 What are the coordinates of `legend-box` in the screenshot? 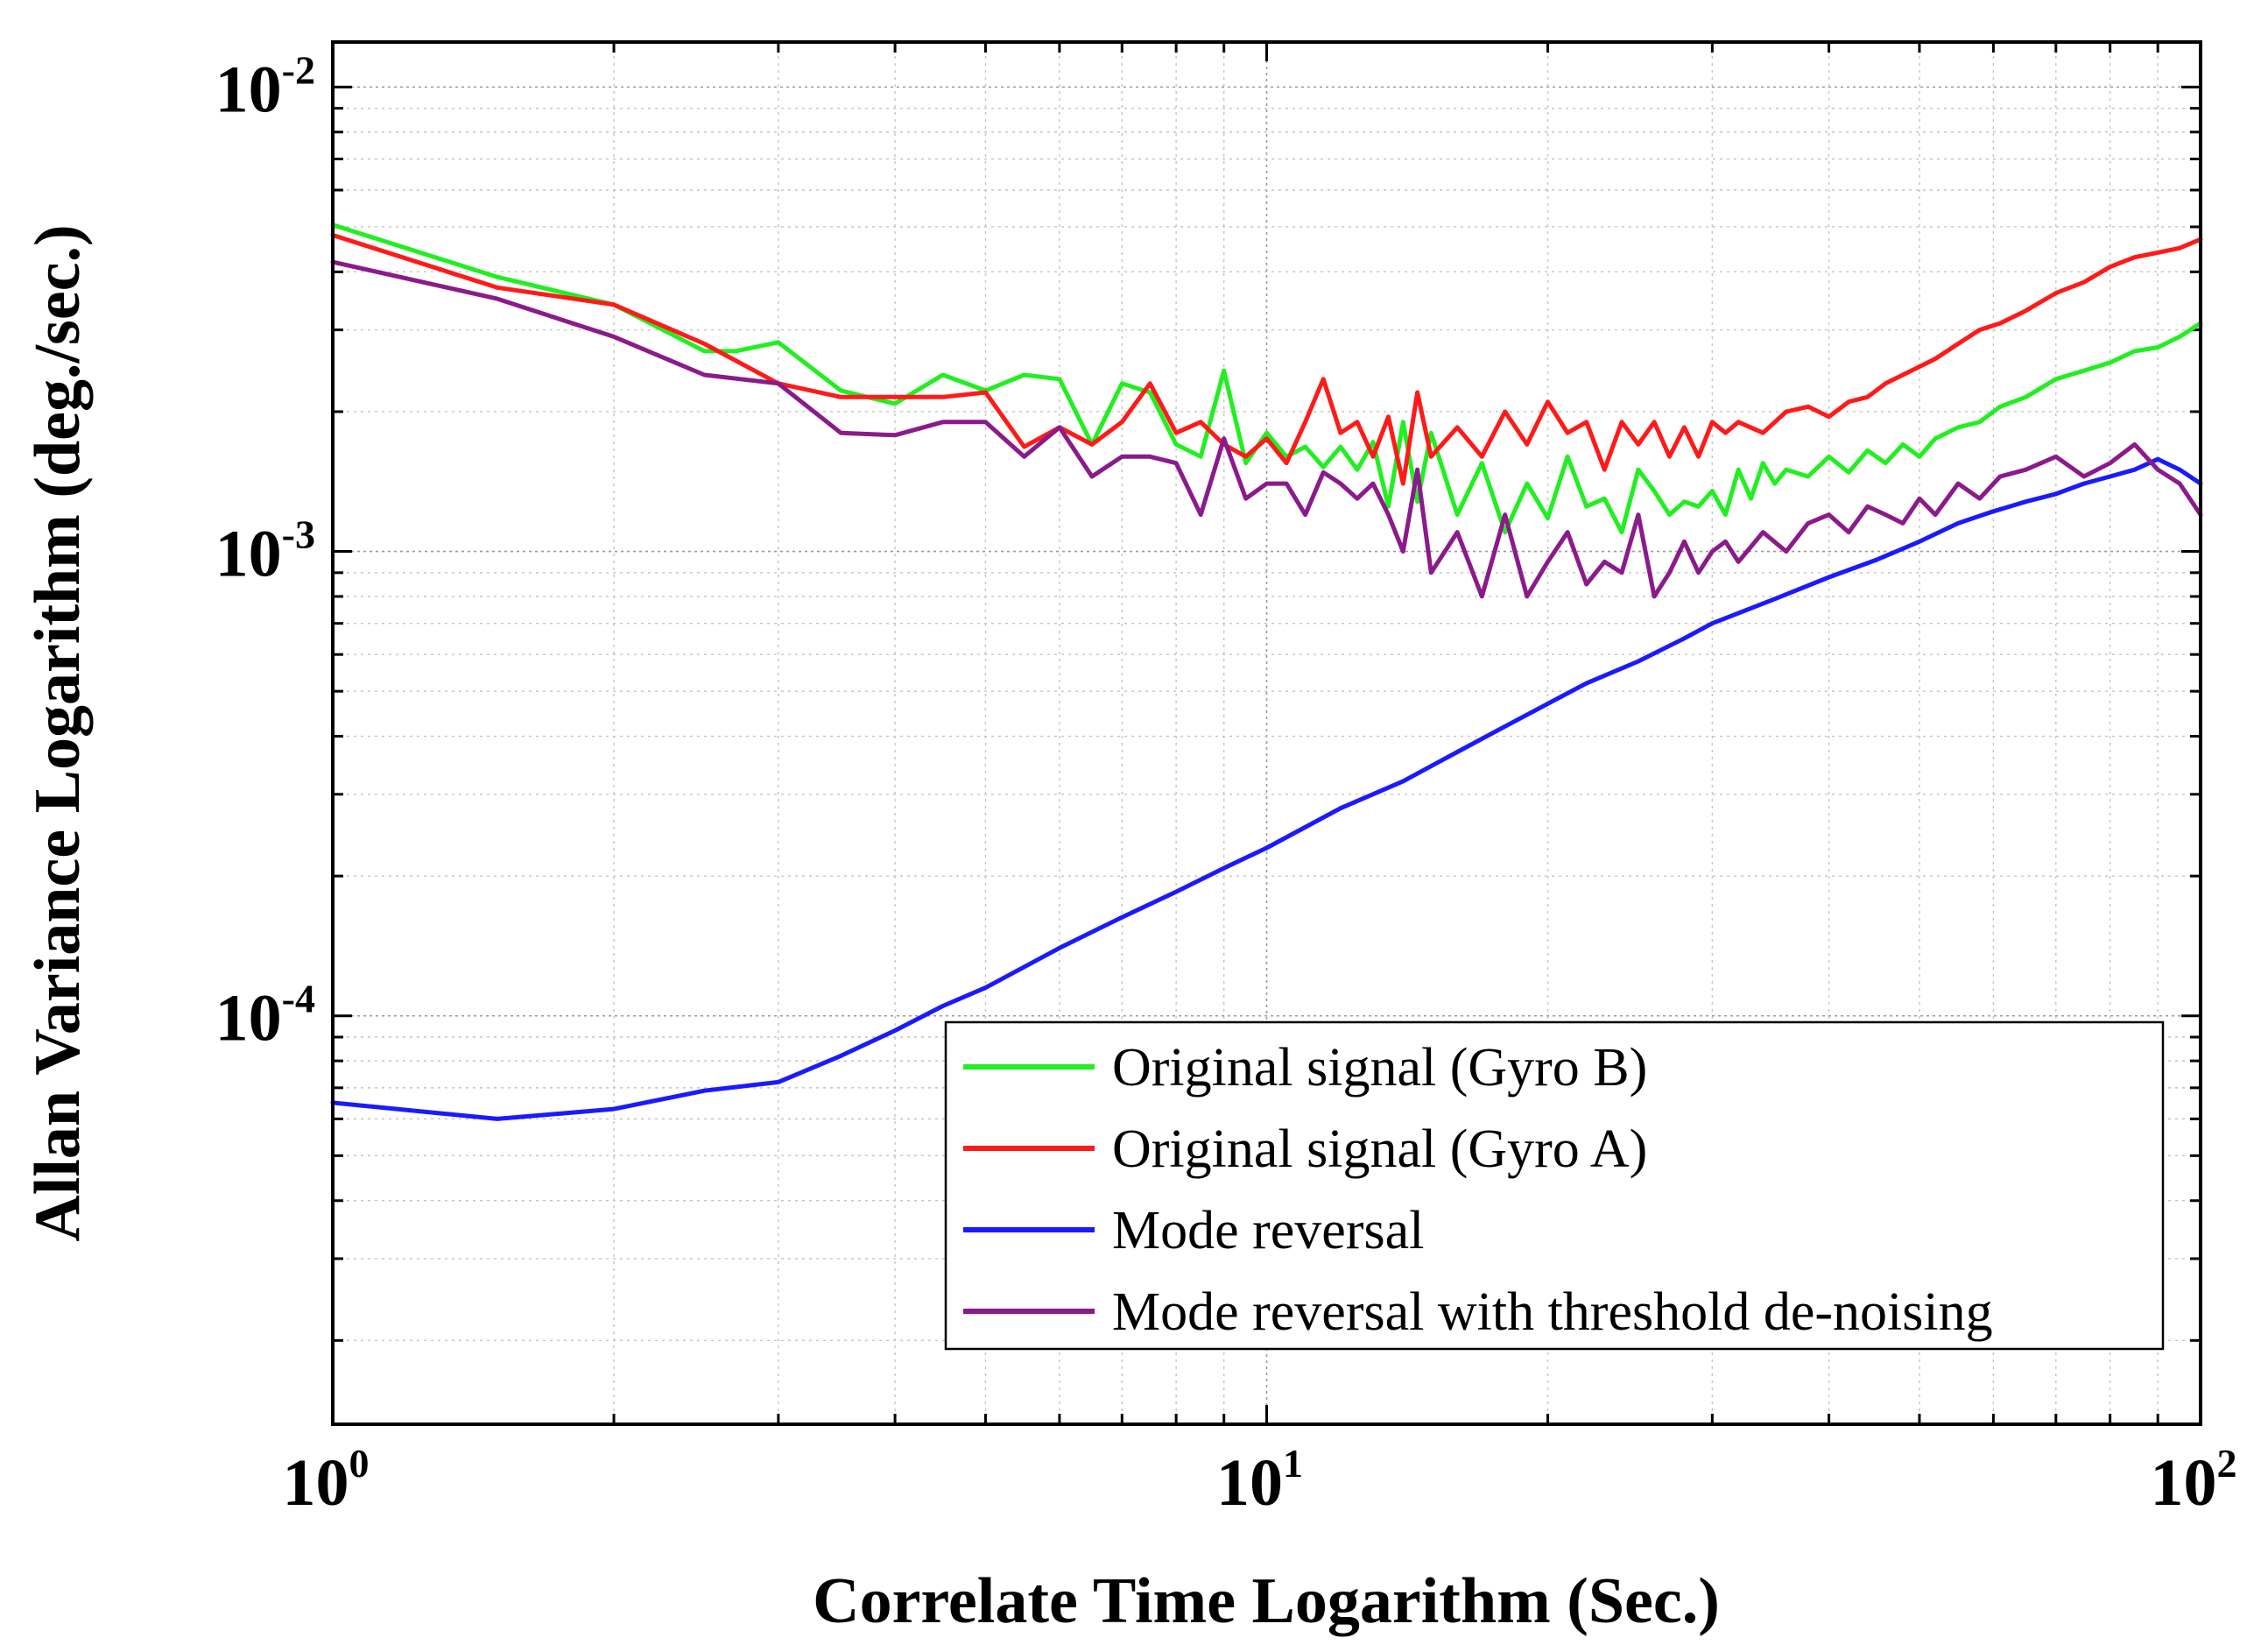 It's located at (1554, 1185).